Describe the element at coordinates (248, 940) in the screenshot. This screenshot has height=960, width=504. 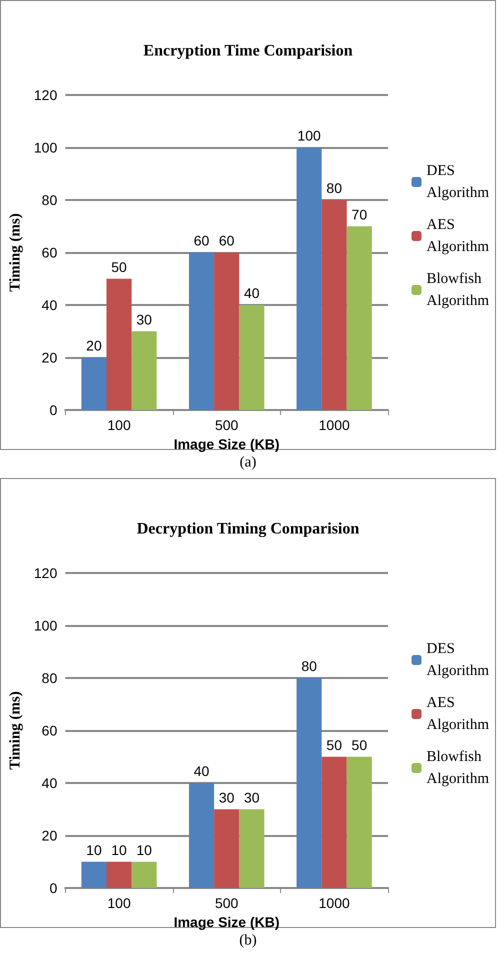
I see `text: (b)` at that location.